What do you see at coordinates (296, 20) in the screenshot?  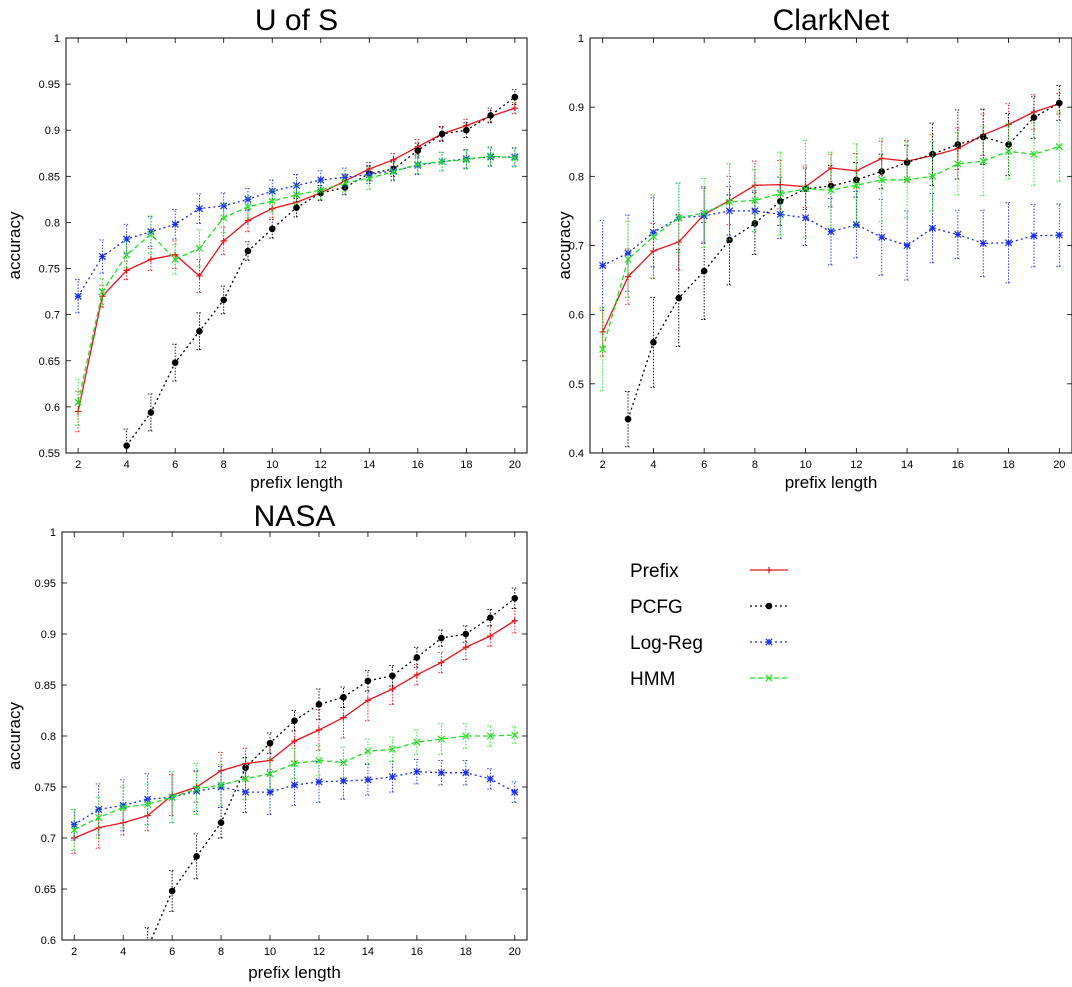 I see `chart-title: U of S` at bounding box center [296, 20].